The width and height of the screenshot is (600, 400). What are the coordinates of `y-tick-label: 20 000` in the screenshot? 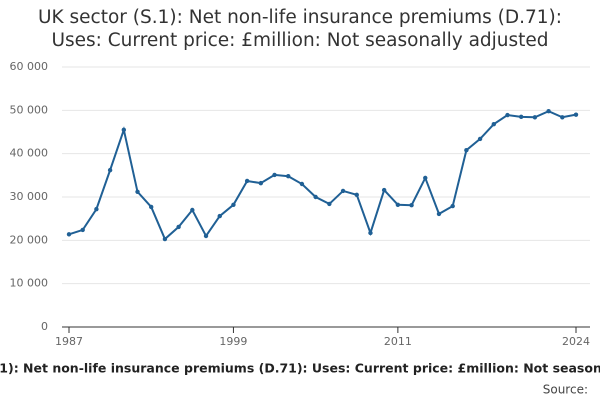 It's located at (29, 239).